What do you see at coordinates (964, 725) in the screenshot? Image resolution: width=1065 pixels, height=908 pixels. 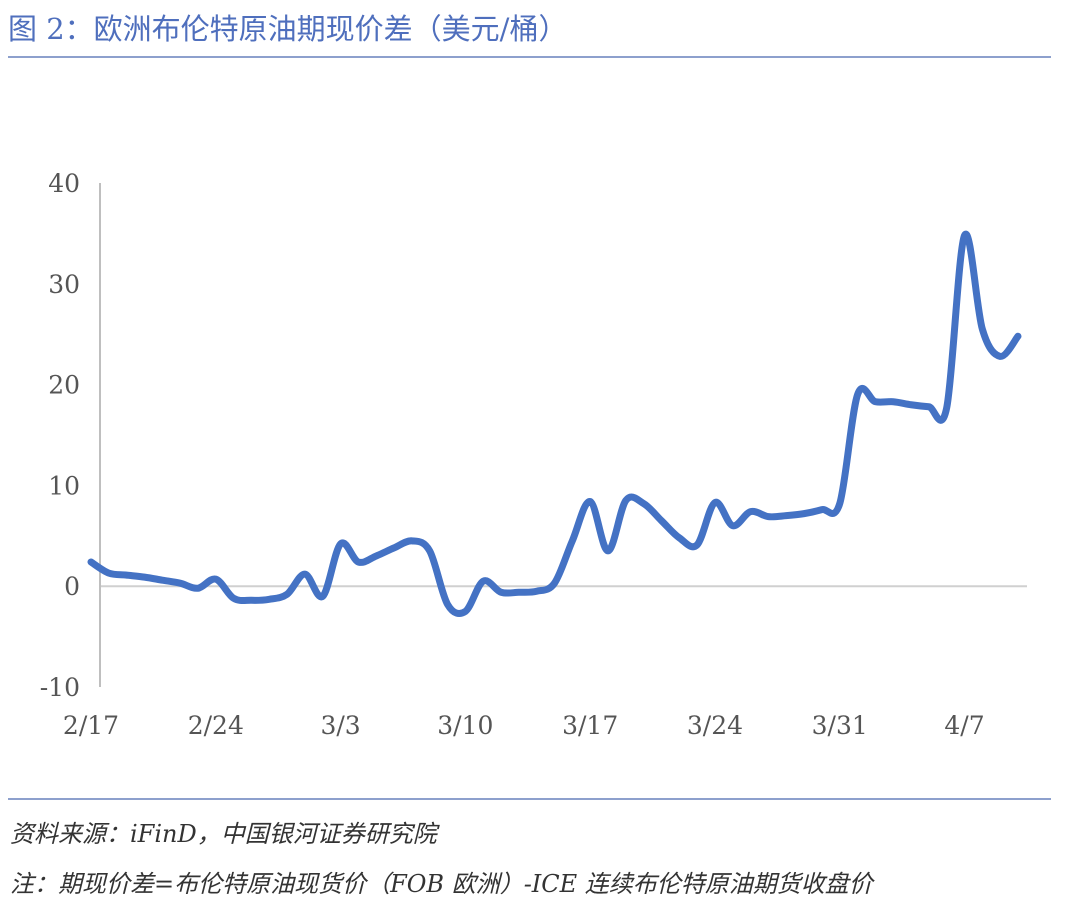 I see `x-tick-label: 4/7` at bounding box center [964, 725].